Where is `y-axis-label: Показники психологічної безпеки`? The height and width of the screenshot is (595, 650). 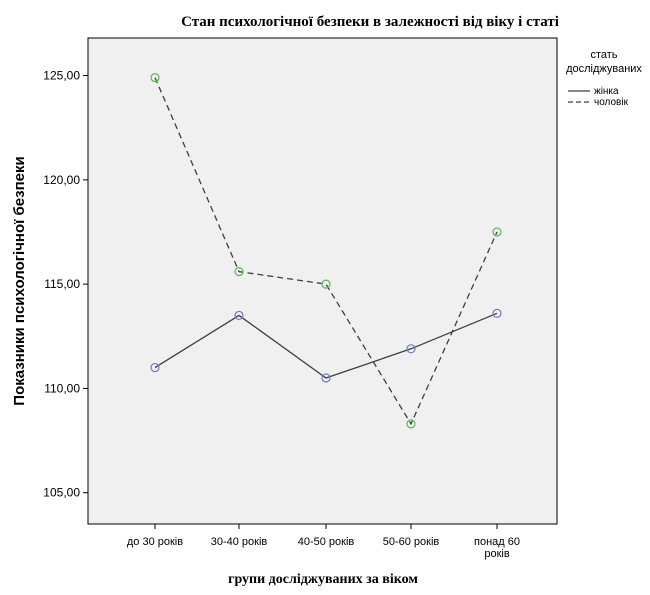 y-axis-label: Показники психологічної безпеки is located at coordinates (19, 280).